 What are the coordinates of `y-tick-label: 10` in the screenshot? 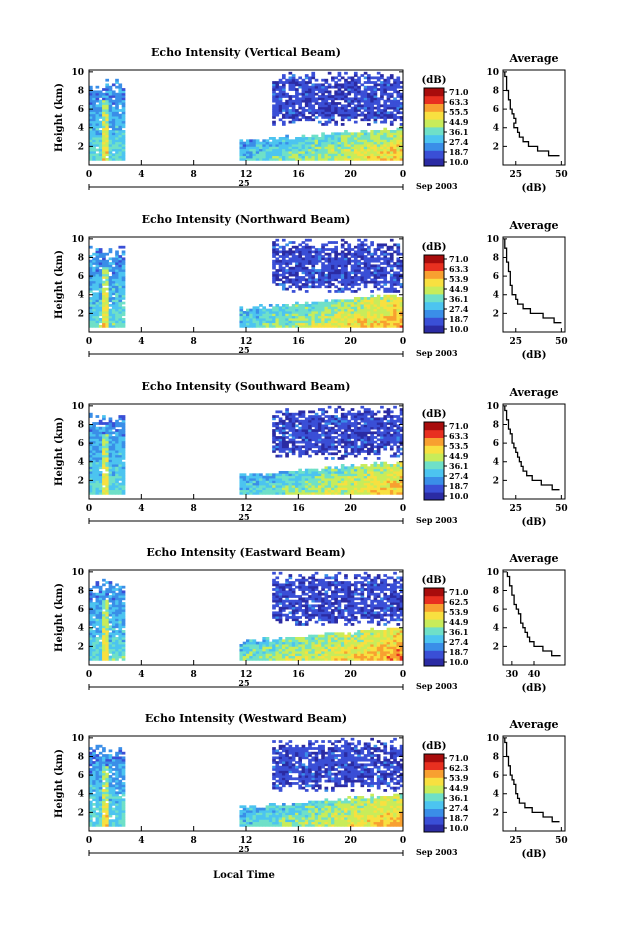 It's located at (77, 407).